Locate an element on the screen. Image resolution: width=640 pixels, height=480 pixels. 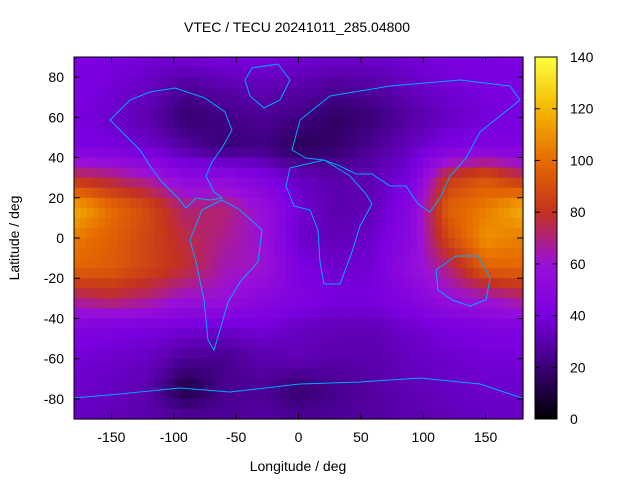
x-tick-label: -50 is located at coordinates (236, 437).